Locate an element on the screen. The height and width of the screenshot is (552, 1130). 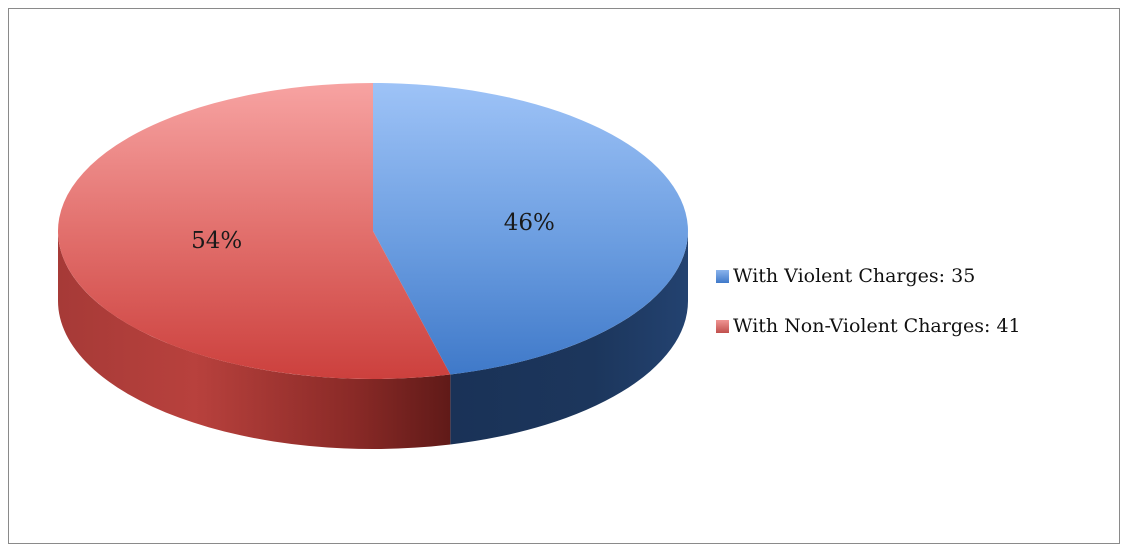
pie-side-non-violent is located at coordinates (254, 340).